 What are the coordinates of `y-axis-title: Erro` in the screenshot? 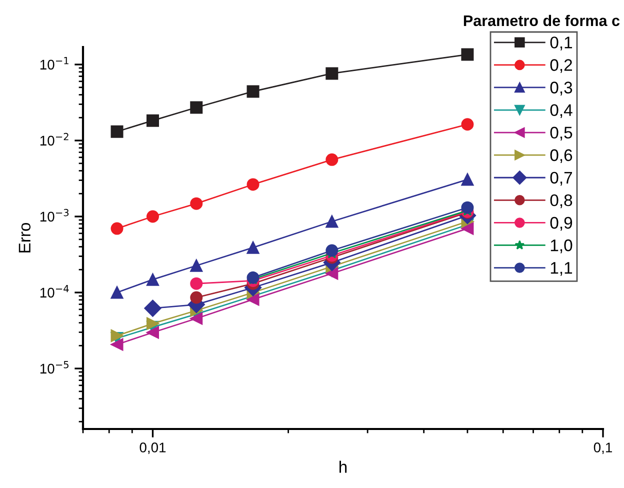 It's located at (24, 237).